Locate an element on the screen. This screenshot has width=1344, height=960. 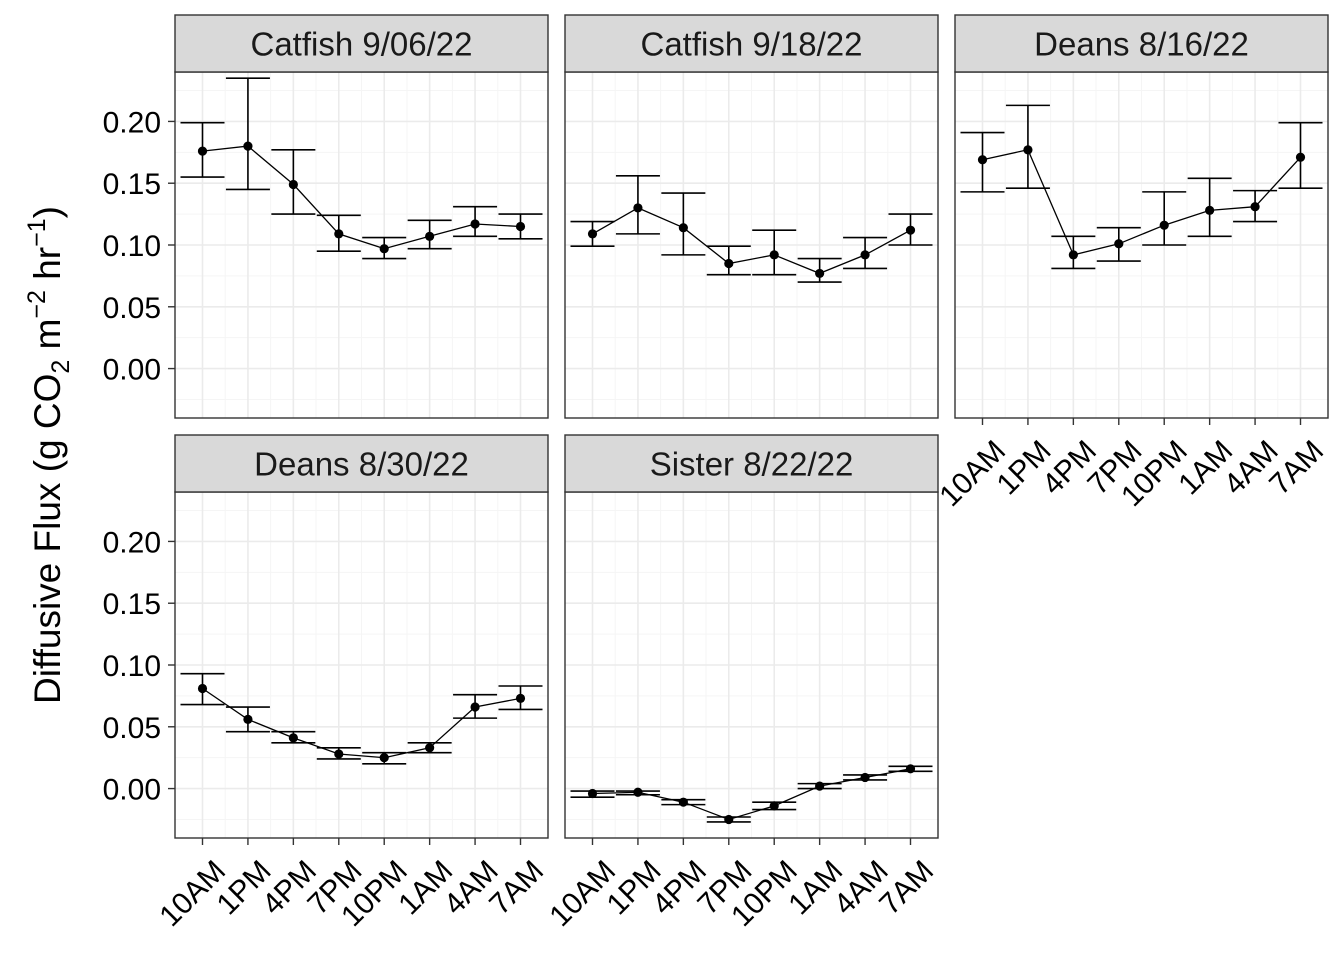
facet-panel: Catfish 9/18/22 is located at coordinates (751, 216).